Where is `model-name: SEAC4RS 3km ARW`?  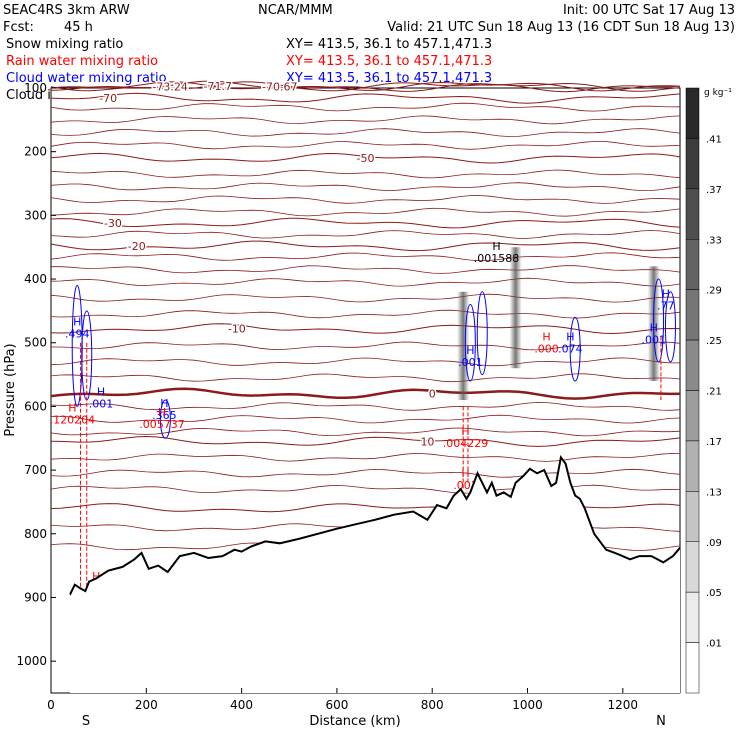 model-name: SEAC4RS 3km ARW is located at coordinates (66, 10).